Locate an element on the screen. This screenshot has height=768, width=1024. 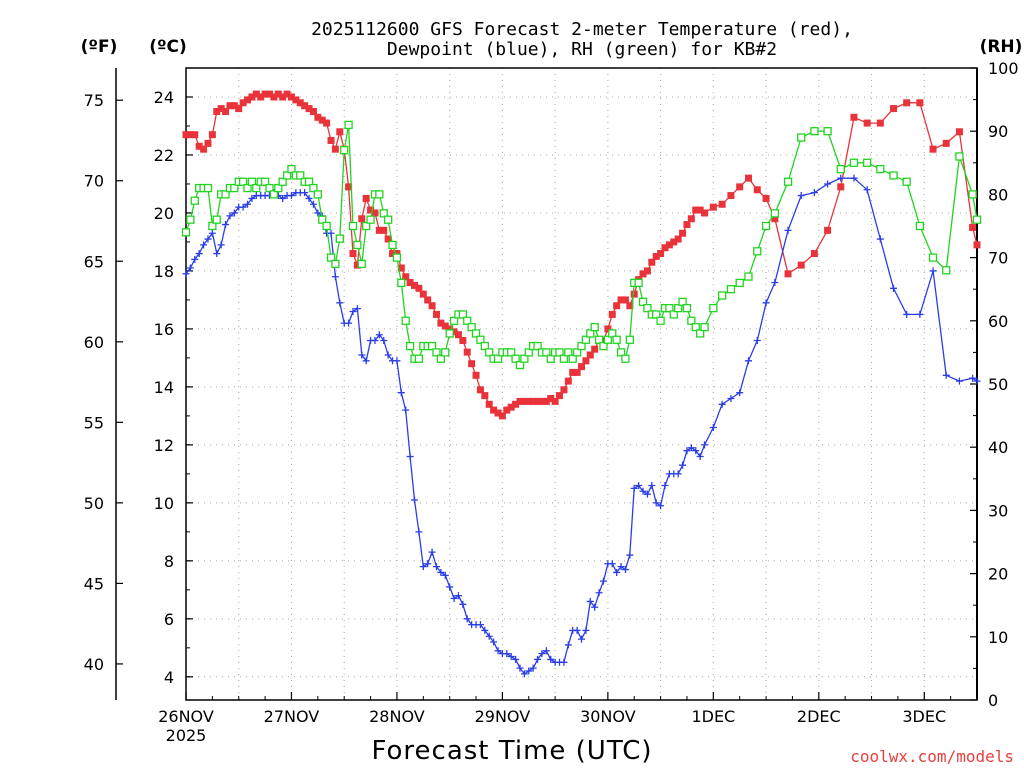
rh-tick-label: 90 is located at coordinates (998, 131).